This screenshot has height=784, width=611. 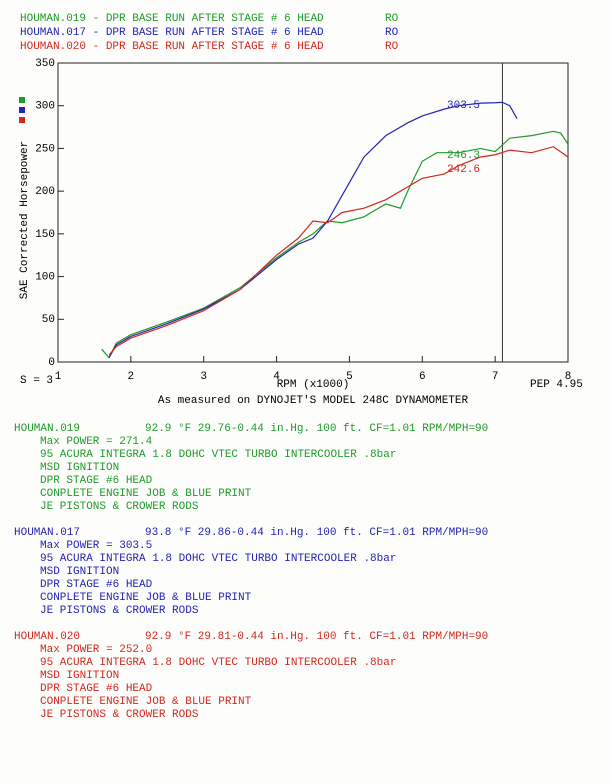 What do you see at coordinates (36, 381) in the screenshot?
I see `smoothing: S = 3` at bounding box center [36, 381].